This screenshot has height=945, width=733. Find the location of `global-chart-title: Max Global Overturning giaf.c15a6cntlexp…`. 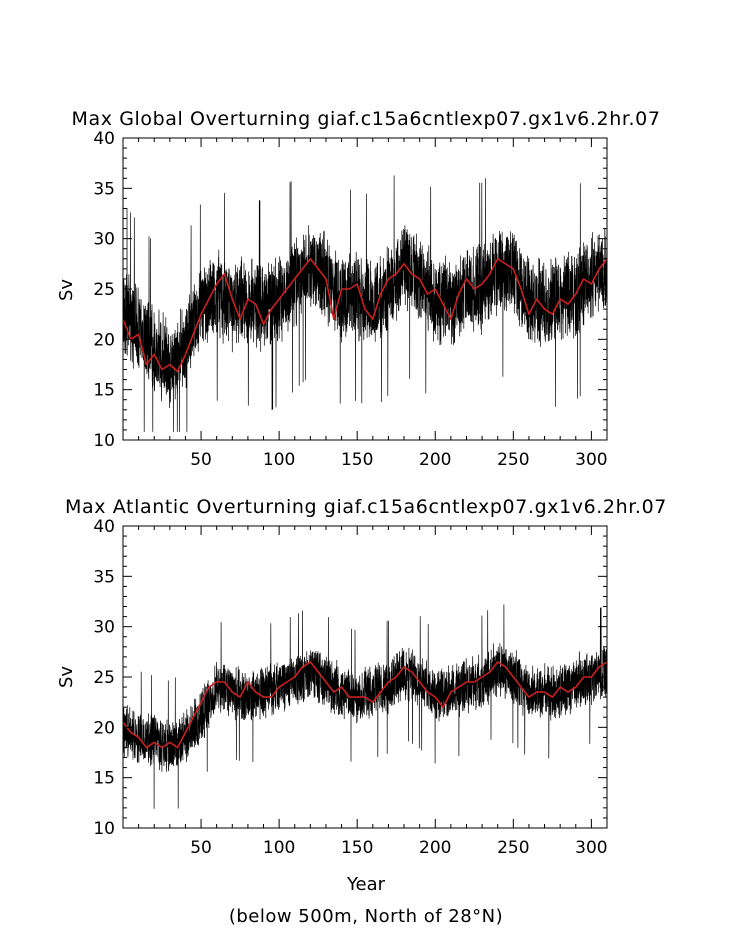

global-chart-title: Max Global Overturning giaf.c15a6cntlexp… is located at coordinates (365, 119).